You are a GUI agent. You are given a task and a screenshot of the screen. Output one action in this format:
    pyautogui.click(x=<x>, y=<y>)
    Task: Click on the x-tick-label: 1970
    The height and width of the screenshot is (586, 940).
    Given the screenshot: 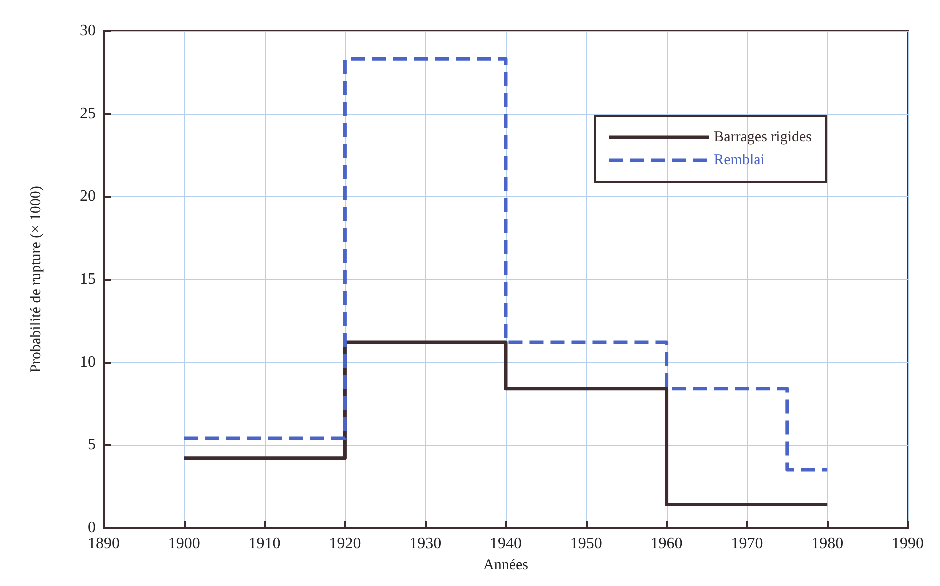 What is the action you would take?
    pyautogui.click(x=747, y=544)
    